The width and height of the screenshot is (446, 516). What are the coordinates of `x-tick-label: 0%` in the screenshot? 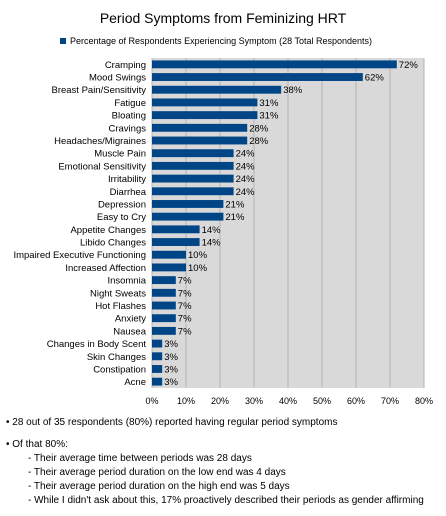 It's located at (151, 401).